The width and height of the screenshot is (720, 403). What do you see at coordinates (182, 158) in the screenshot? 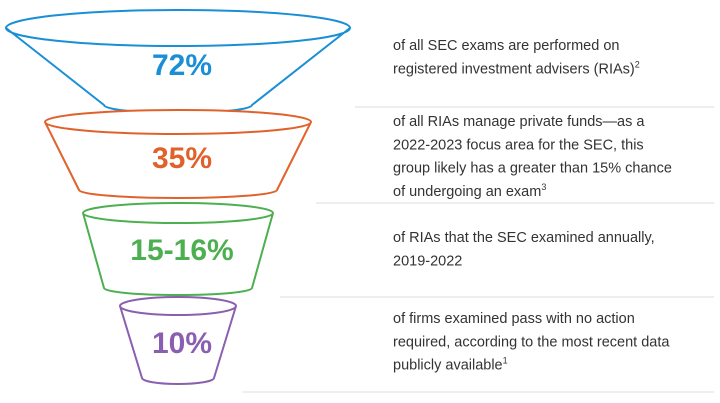
I see `stat: 35%` at bounding box center [182, 158].